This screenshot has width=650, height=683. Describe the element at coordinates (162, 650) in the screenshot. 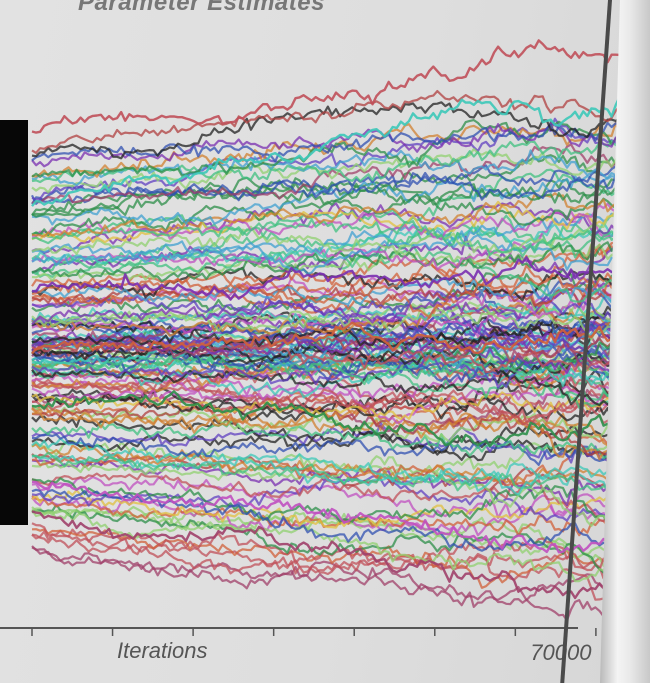

I see `x-axis-label: Iterations` at that location.